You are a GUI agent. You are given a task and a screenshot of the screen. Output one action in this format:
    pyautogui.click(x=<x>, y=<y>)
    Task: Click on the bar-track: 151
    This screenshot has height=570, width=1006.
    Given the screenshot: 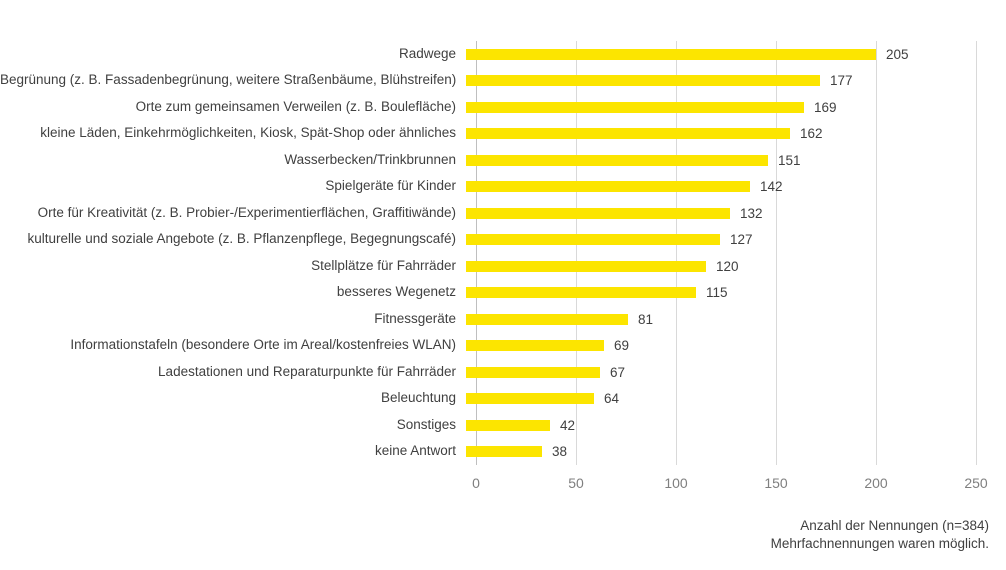 What is the action you would take?
    pyautogui.click(x=736, y=160)
    